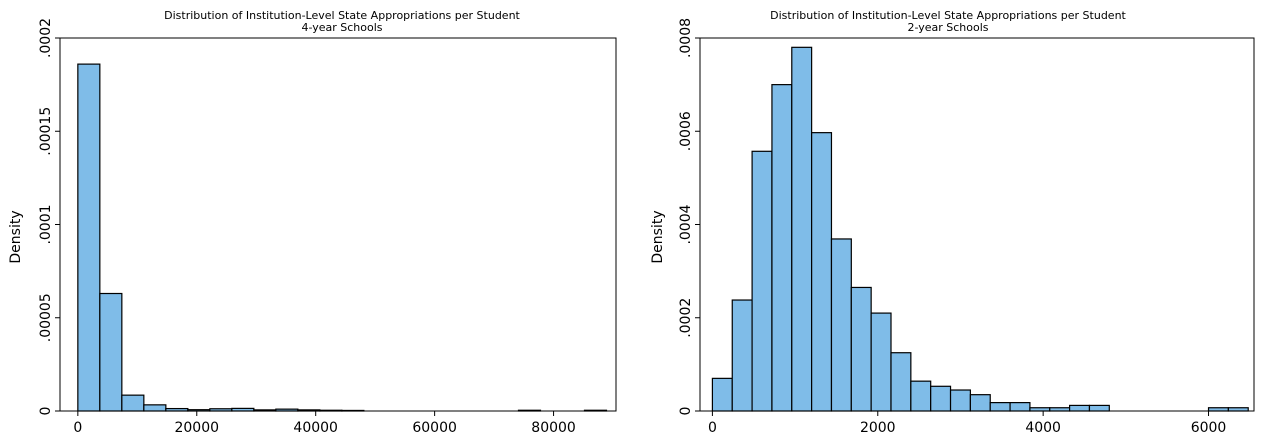 Image resolution: width=1263 pixels, height=439 pixels. I want to click on y-tick-label: .0001, so click(46, 224).